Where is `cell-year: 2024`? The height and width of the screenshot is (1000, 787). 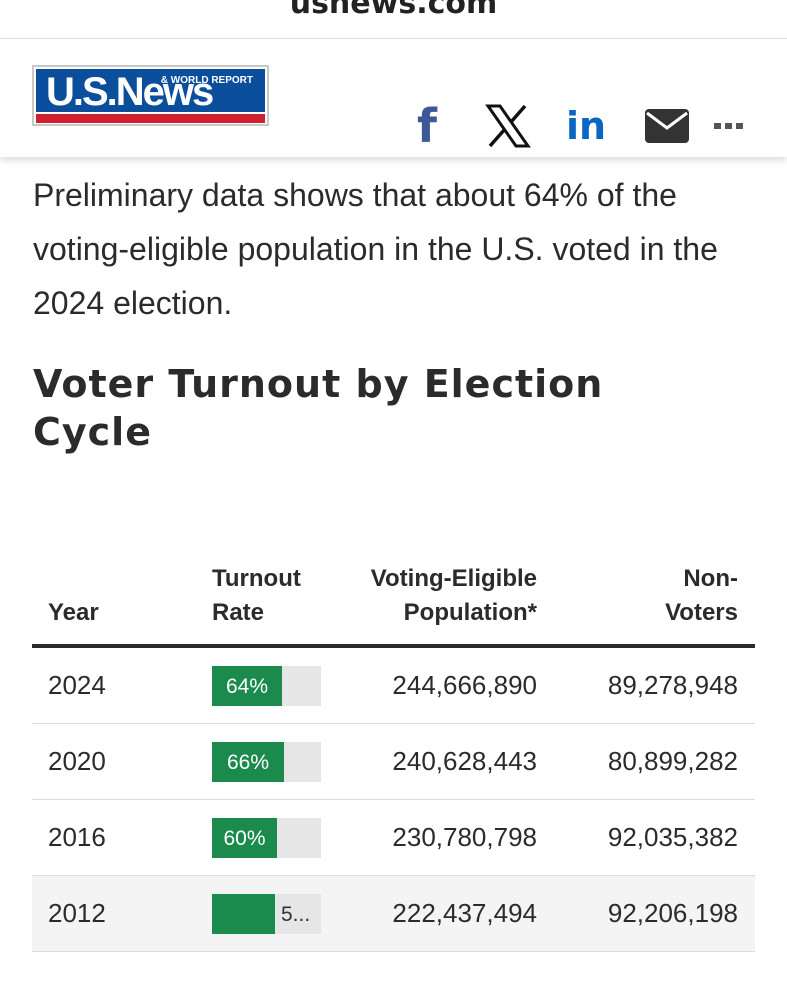 cell-year: 2024 is located at coordinates (77, 685).